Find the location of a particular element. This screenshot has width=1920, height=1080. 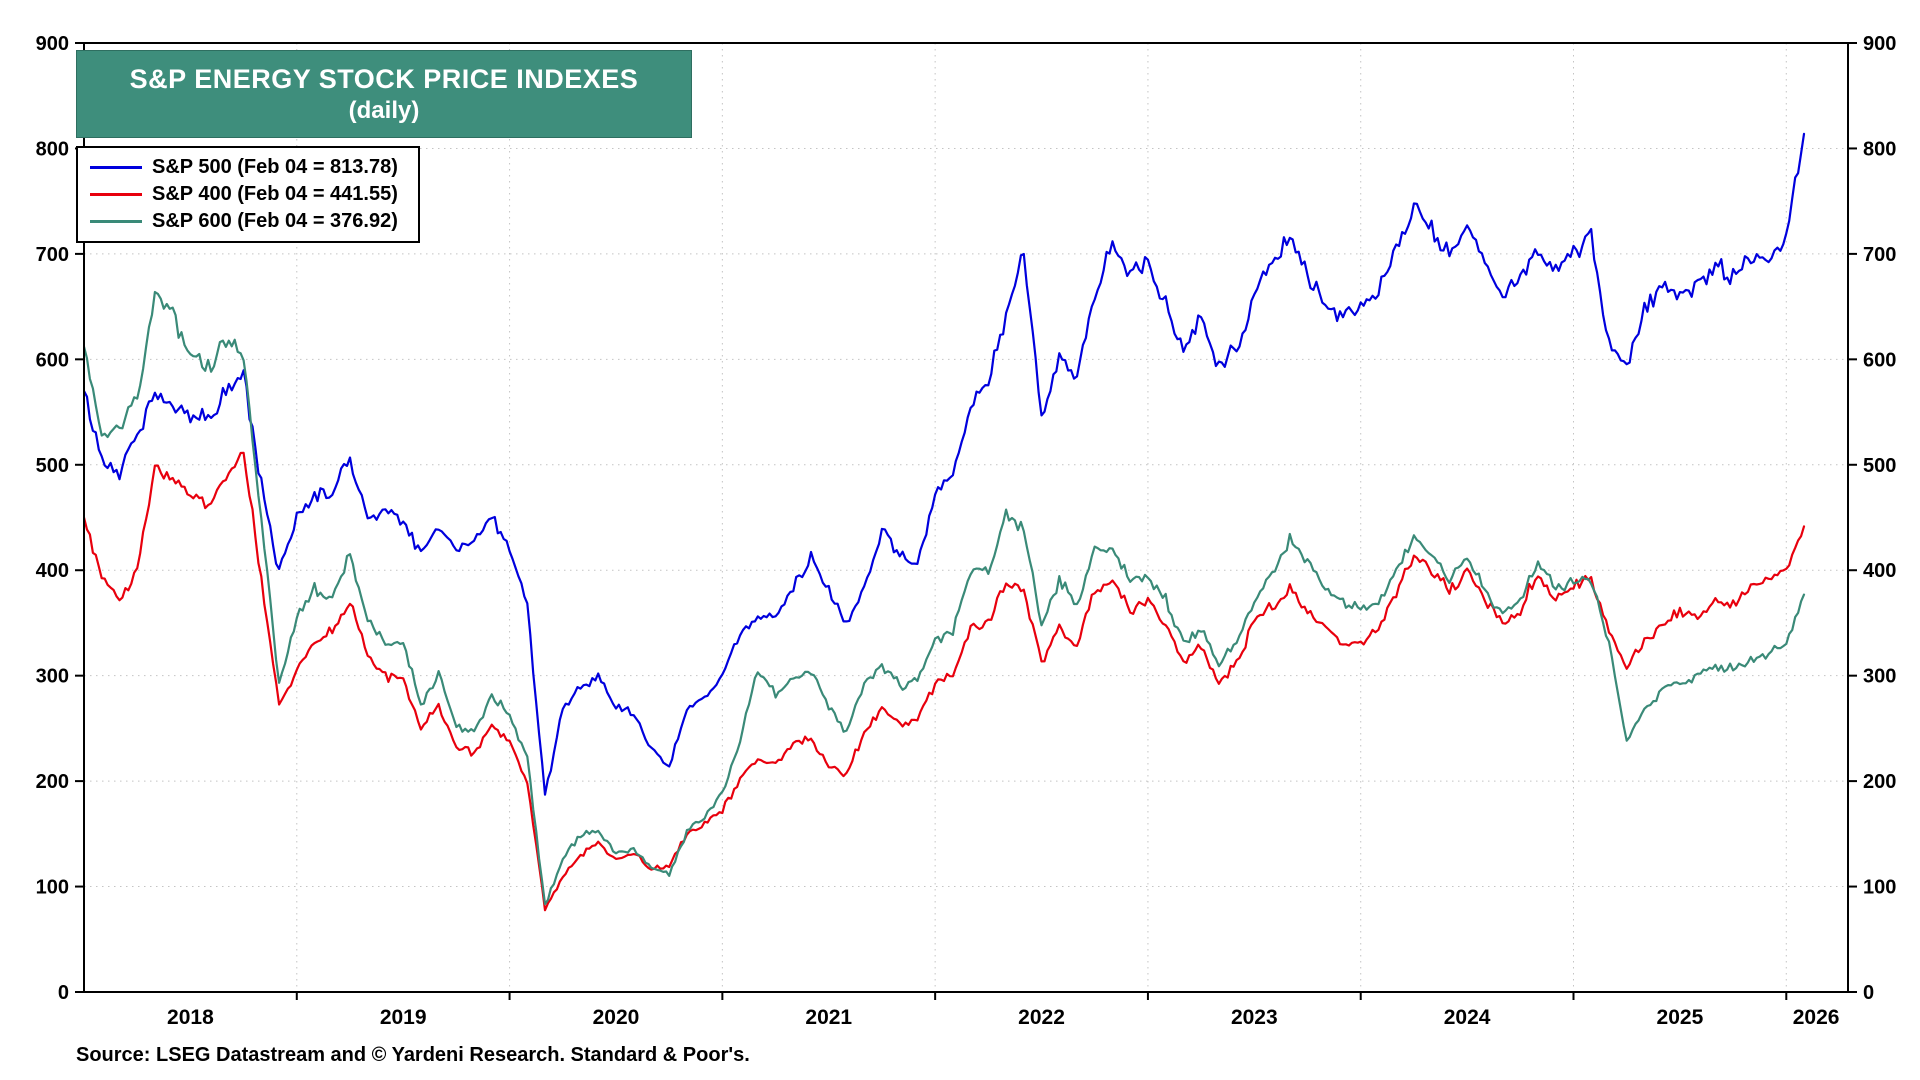

y-axis-label-left: 200 is located at coordinates (52, 782).